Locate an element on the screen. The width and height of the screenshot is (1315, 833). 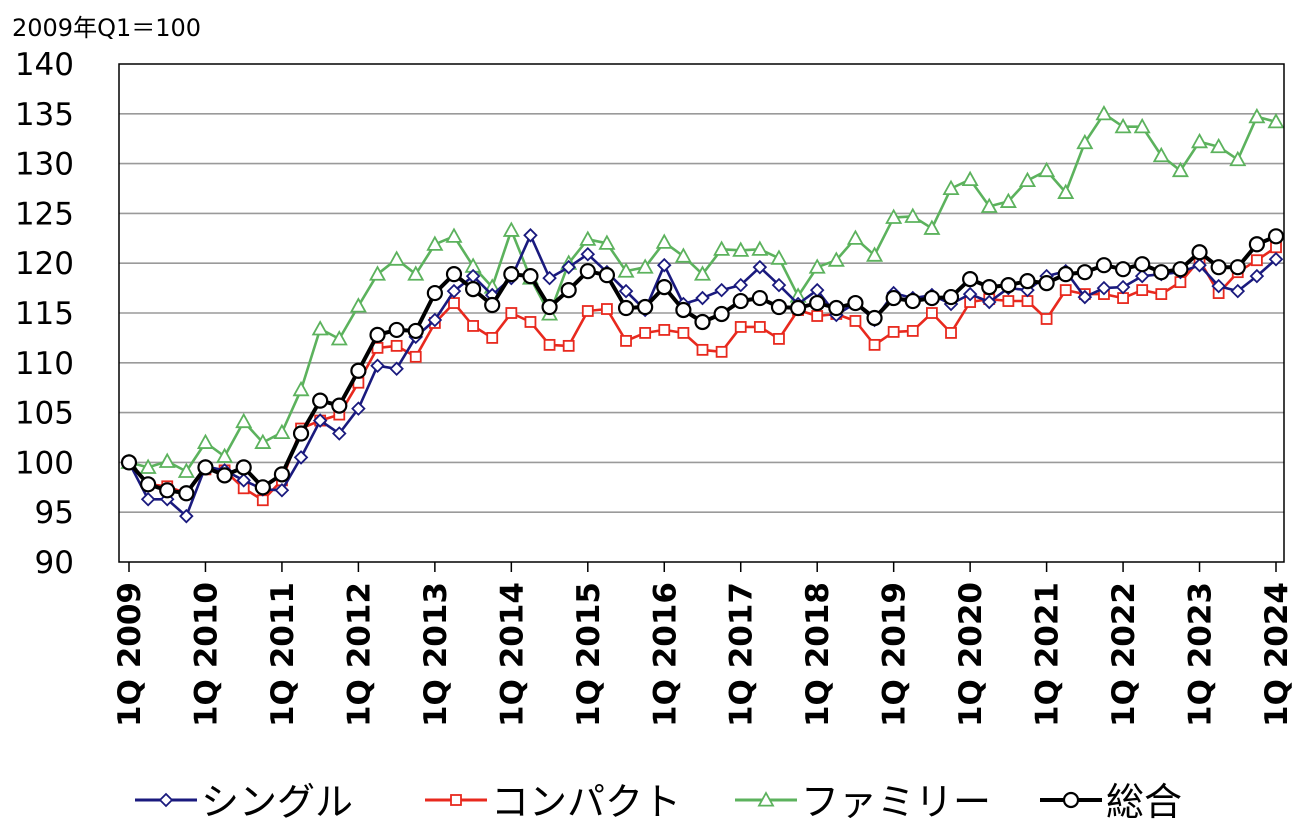
x-tick-label-11: 1Q 2020 is located at coordinates (971, 654).